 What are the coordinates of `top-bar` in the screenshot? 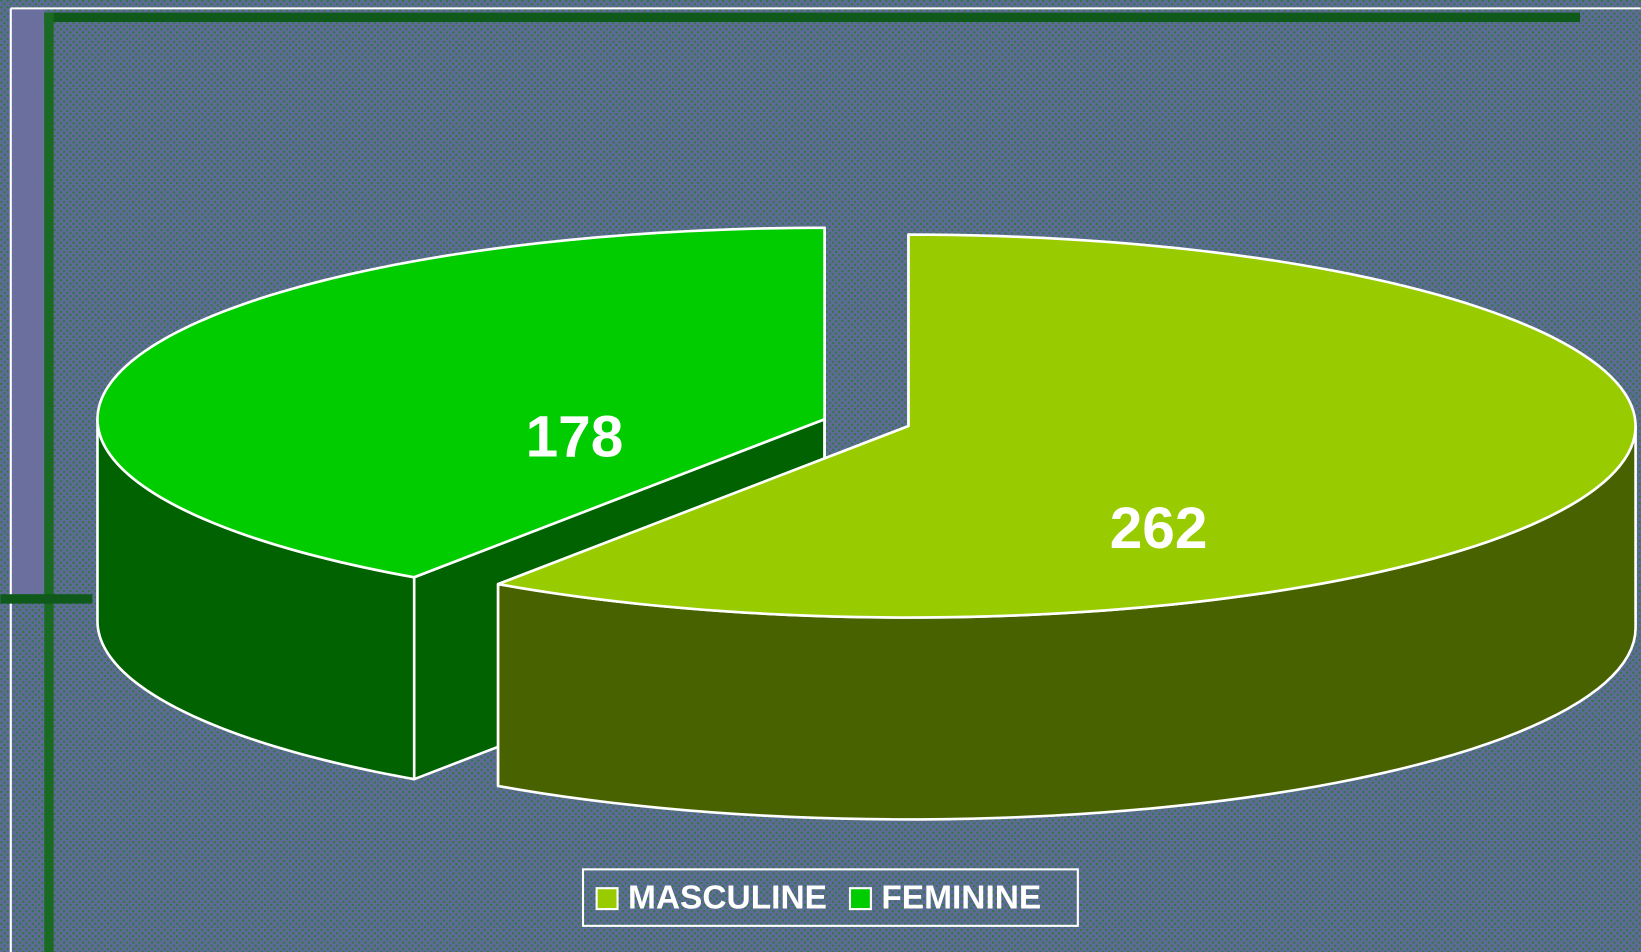 It's located at (812, 17).